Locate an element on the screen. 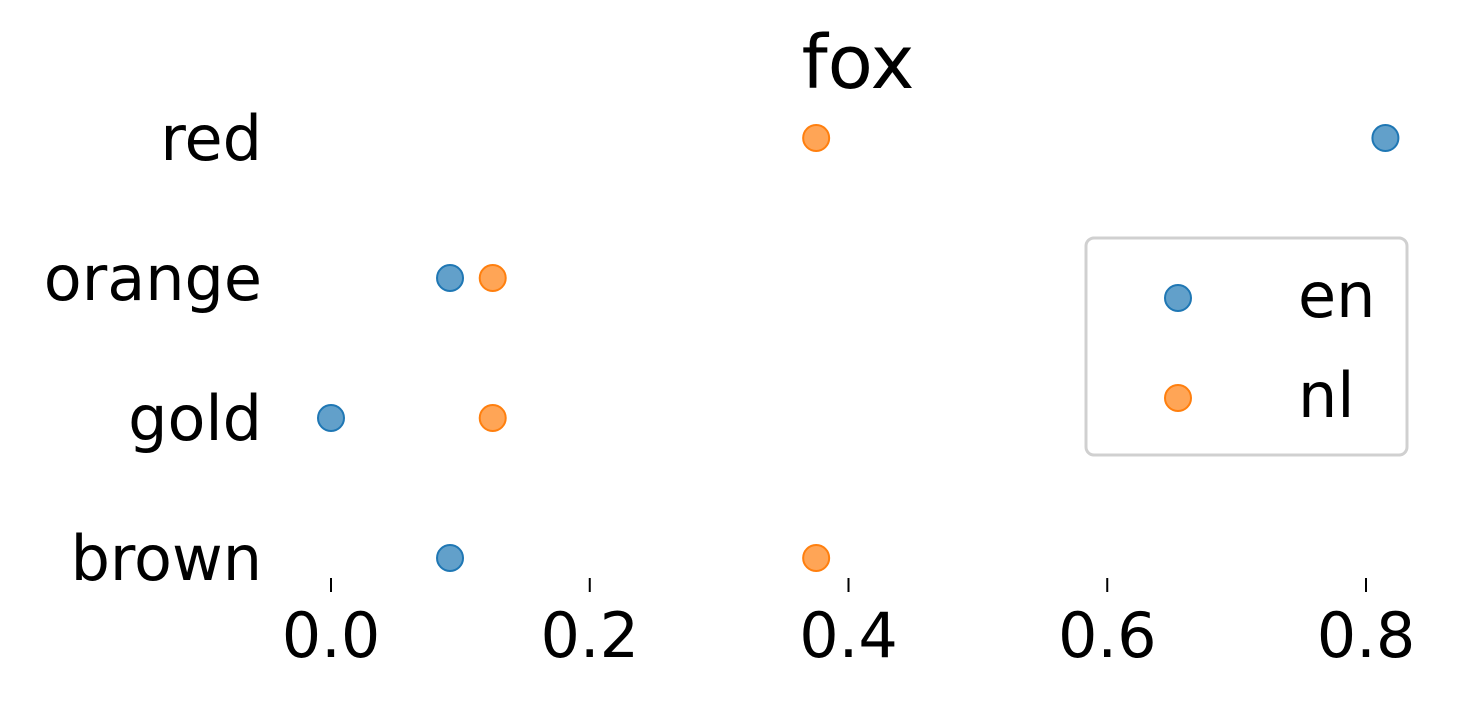 The width and height of the screenshot is (1471, 703). x-tick-label: 0.4 is located at coordinates (848, 635).